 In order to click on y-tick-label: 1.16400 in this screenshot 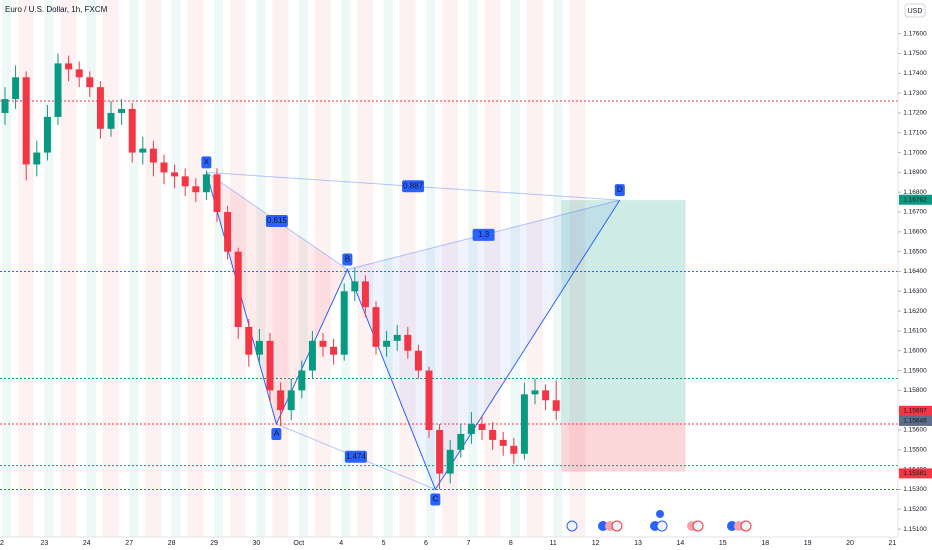, I will do `click(915, 271)`.